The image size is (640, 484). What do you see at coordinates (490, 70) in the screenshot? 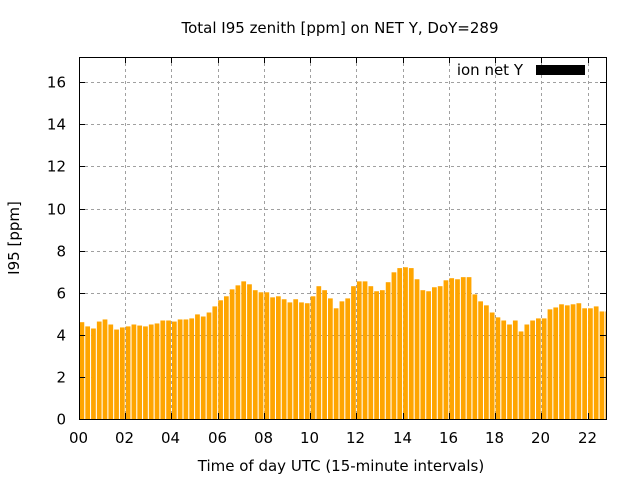
I see `legend-label: ion net Y` at bounding box center [490, 70].